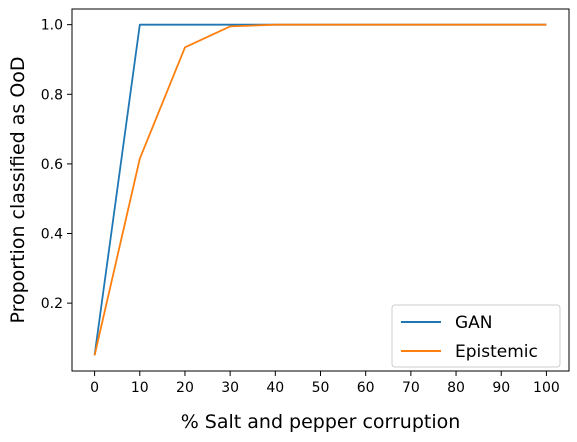  What do you see at coordinates (275, 388) in the screenshot?
I see `x-tick-label: 40` at bounding box center [275, 388].